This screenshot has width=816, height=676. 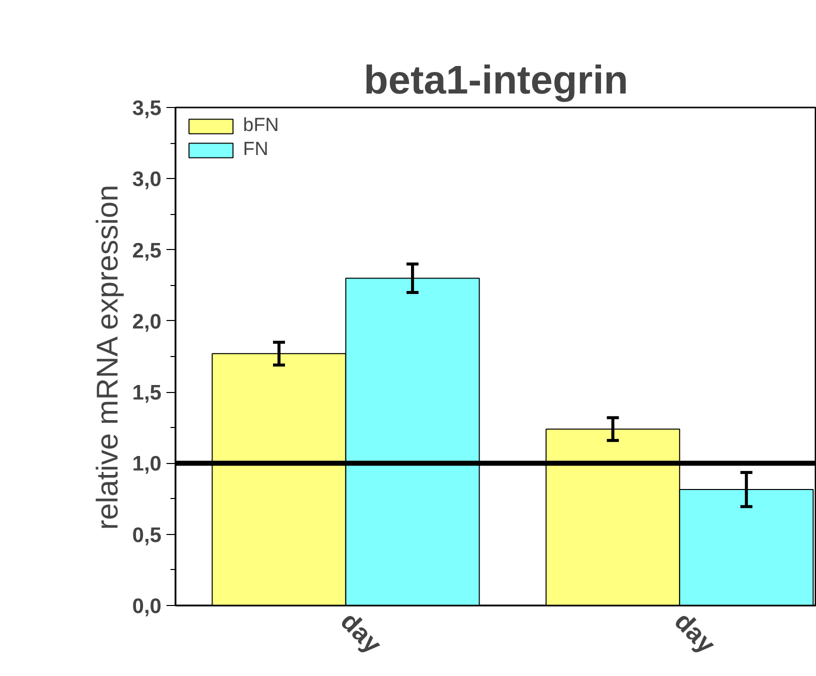 I want to click on y-tick-label: 0,5, so click(x=147, y=535).